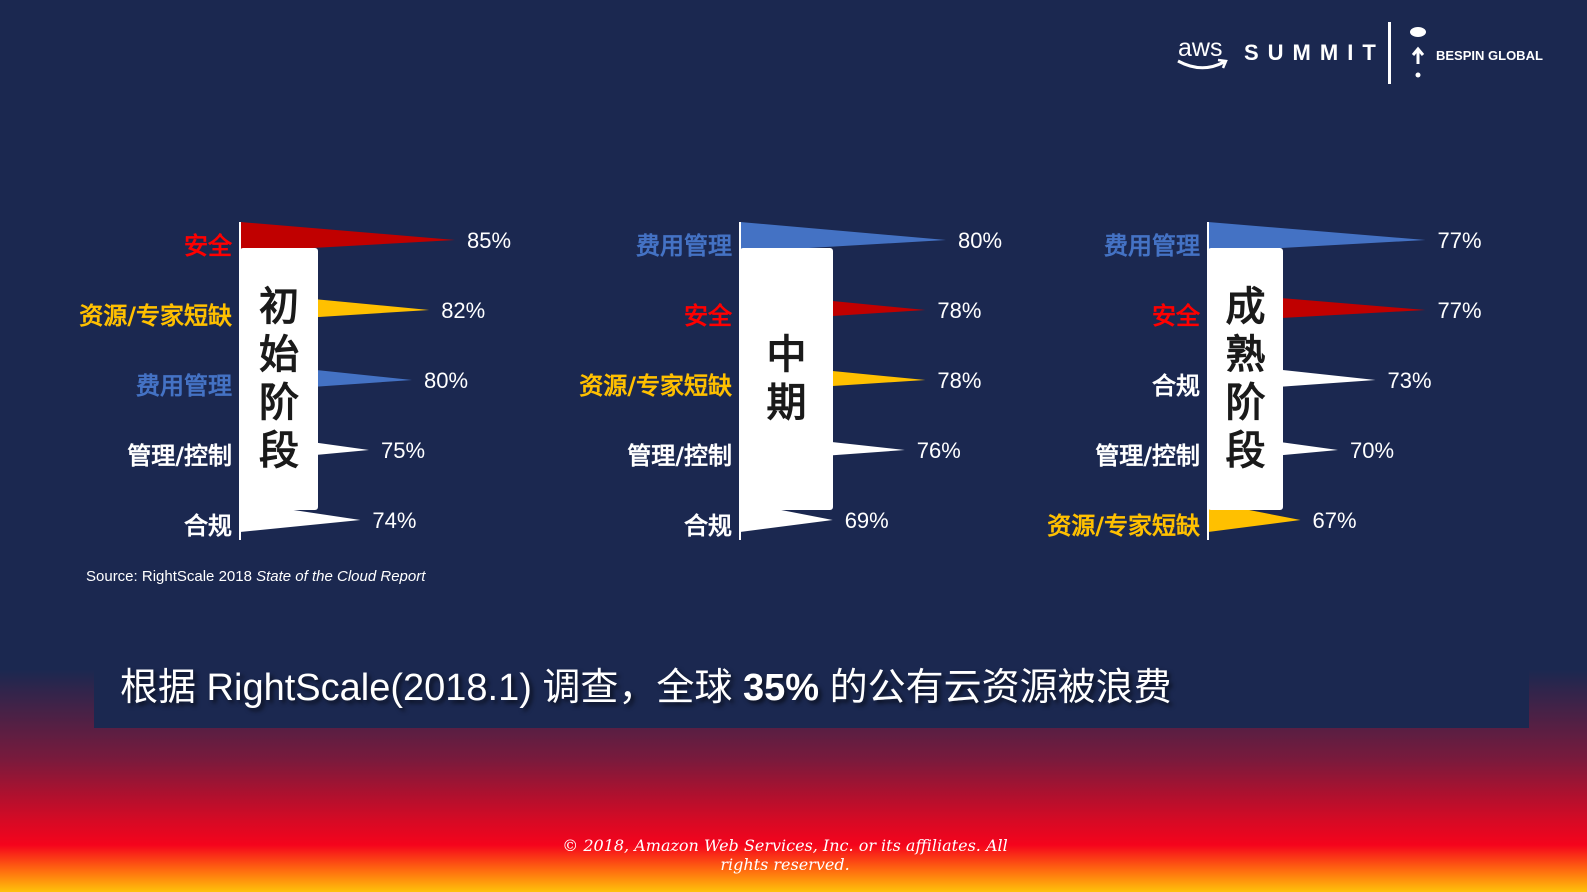 The width and height of the screenshot is (1587, 892). I want to click on banner-box, so click(811, 684).